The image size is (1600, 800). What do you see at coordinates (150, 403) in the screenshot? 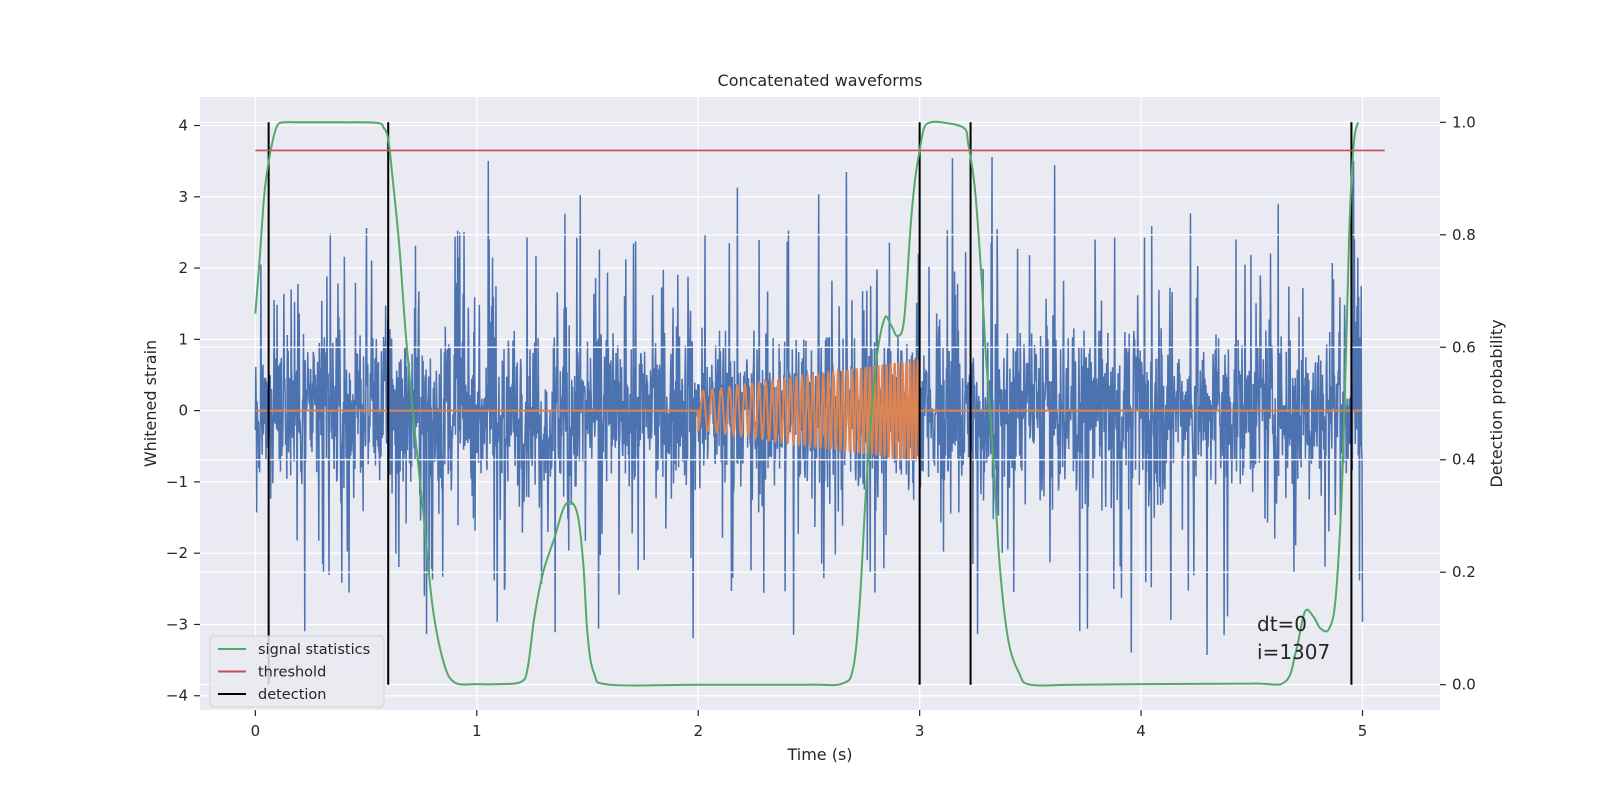
I see `y-axis-title: Whitened strain` at bounding box center [150, 403].